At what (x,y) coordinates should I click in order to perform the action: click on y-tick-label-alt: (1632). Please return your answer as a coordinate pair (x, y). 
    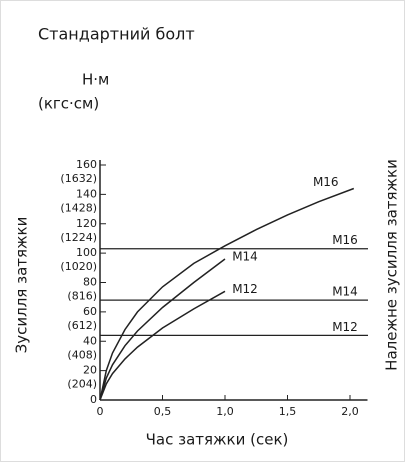
    Looking at the image, I should click on (78, 178).